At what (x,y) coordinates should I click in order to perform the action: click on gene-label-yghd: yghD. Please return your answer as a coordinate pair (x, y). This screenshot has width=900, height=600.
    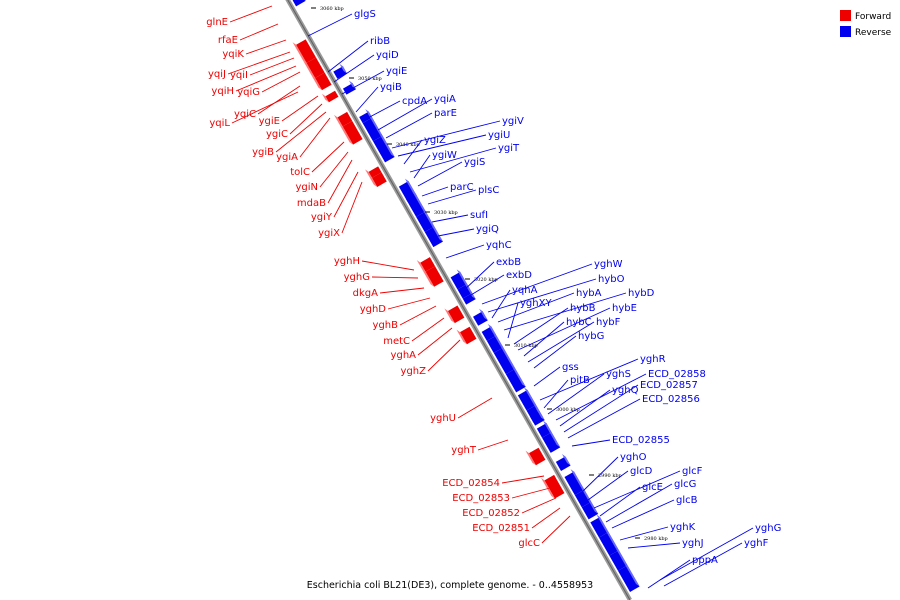
    Looking at the image, I should click on (373, 309).